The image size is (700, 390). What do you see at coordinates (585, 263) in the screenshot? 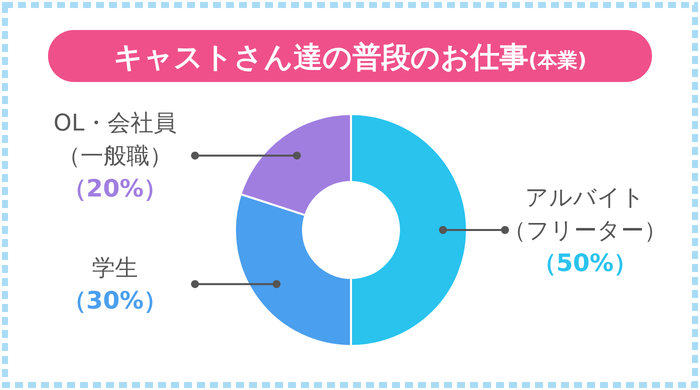
I see `data-label: （50%）` at bounding box center [585, 263].